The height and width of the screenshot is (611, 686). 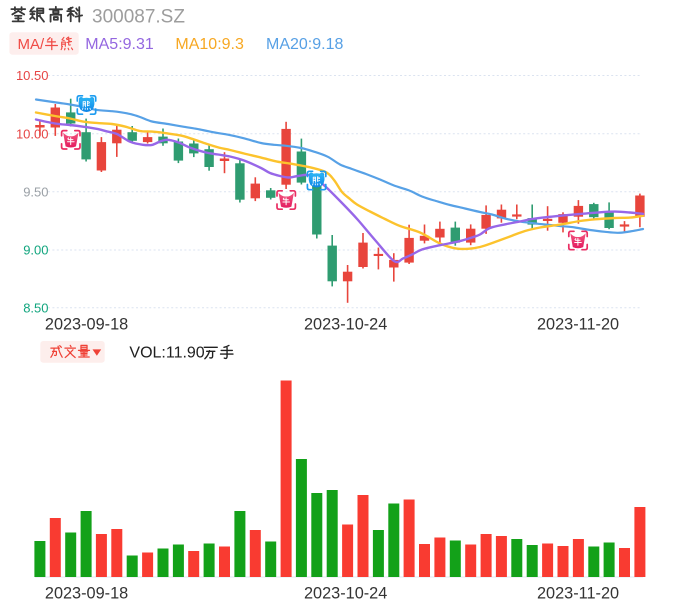 What do you see at coordinates (35, 307) in the screenshot?
I see `svg-text: 8.50` at bounding box center [35, 307].